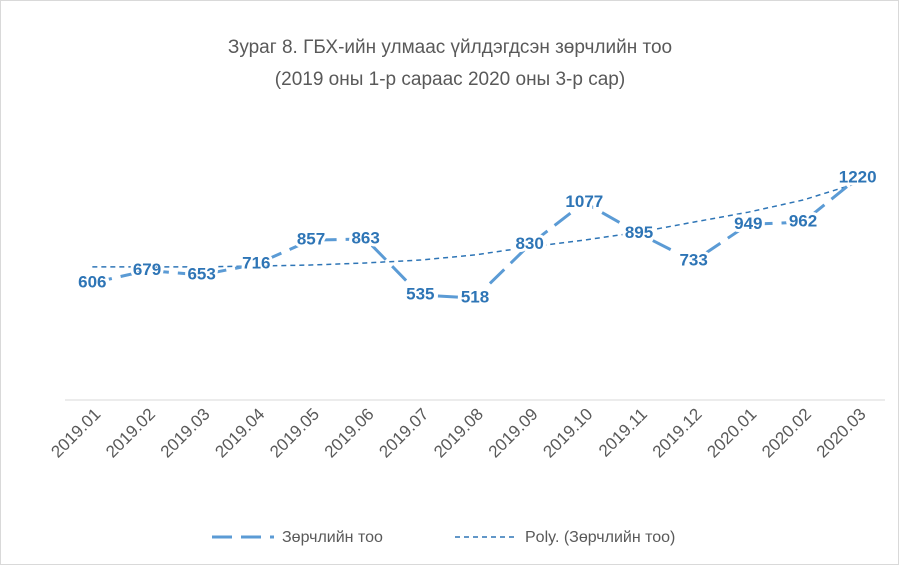 The image size is (899, 570). What do you see at coordinates (475, 297) in the screenshot?
I see `data-label: 518` at bounding box center [475, 297].